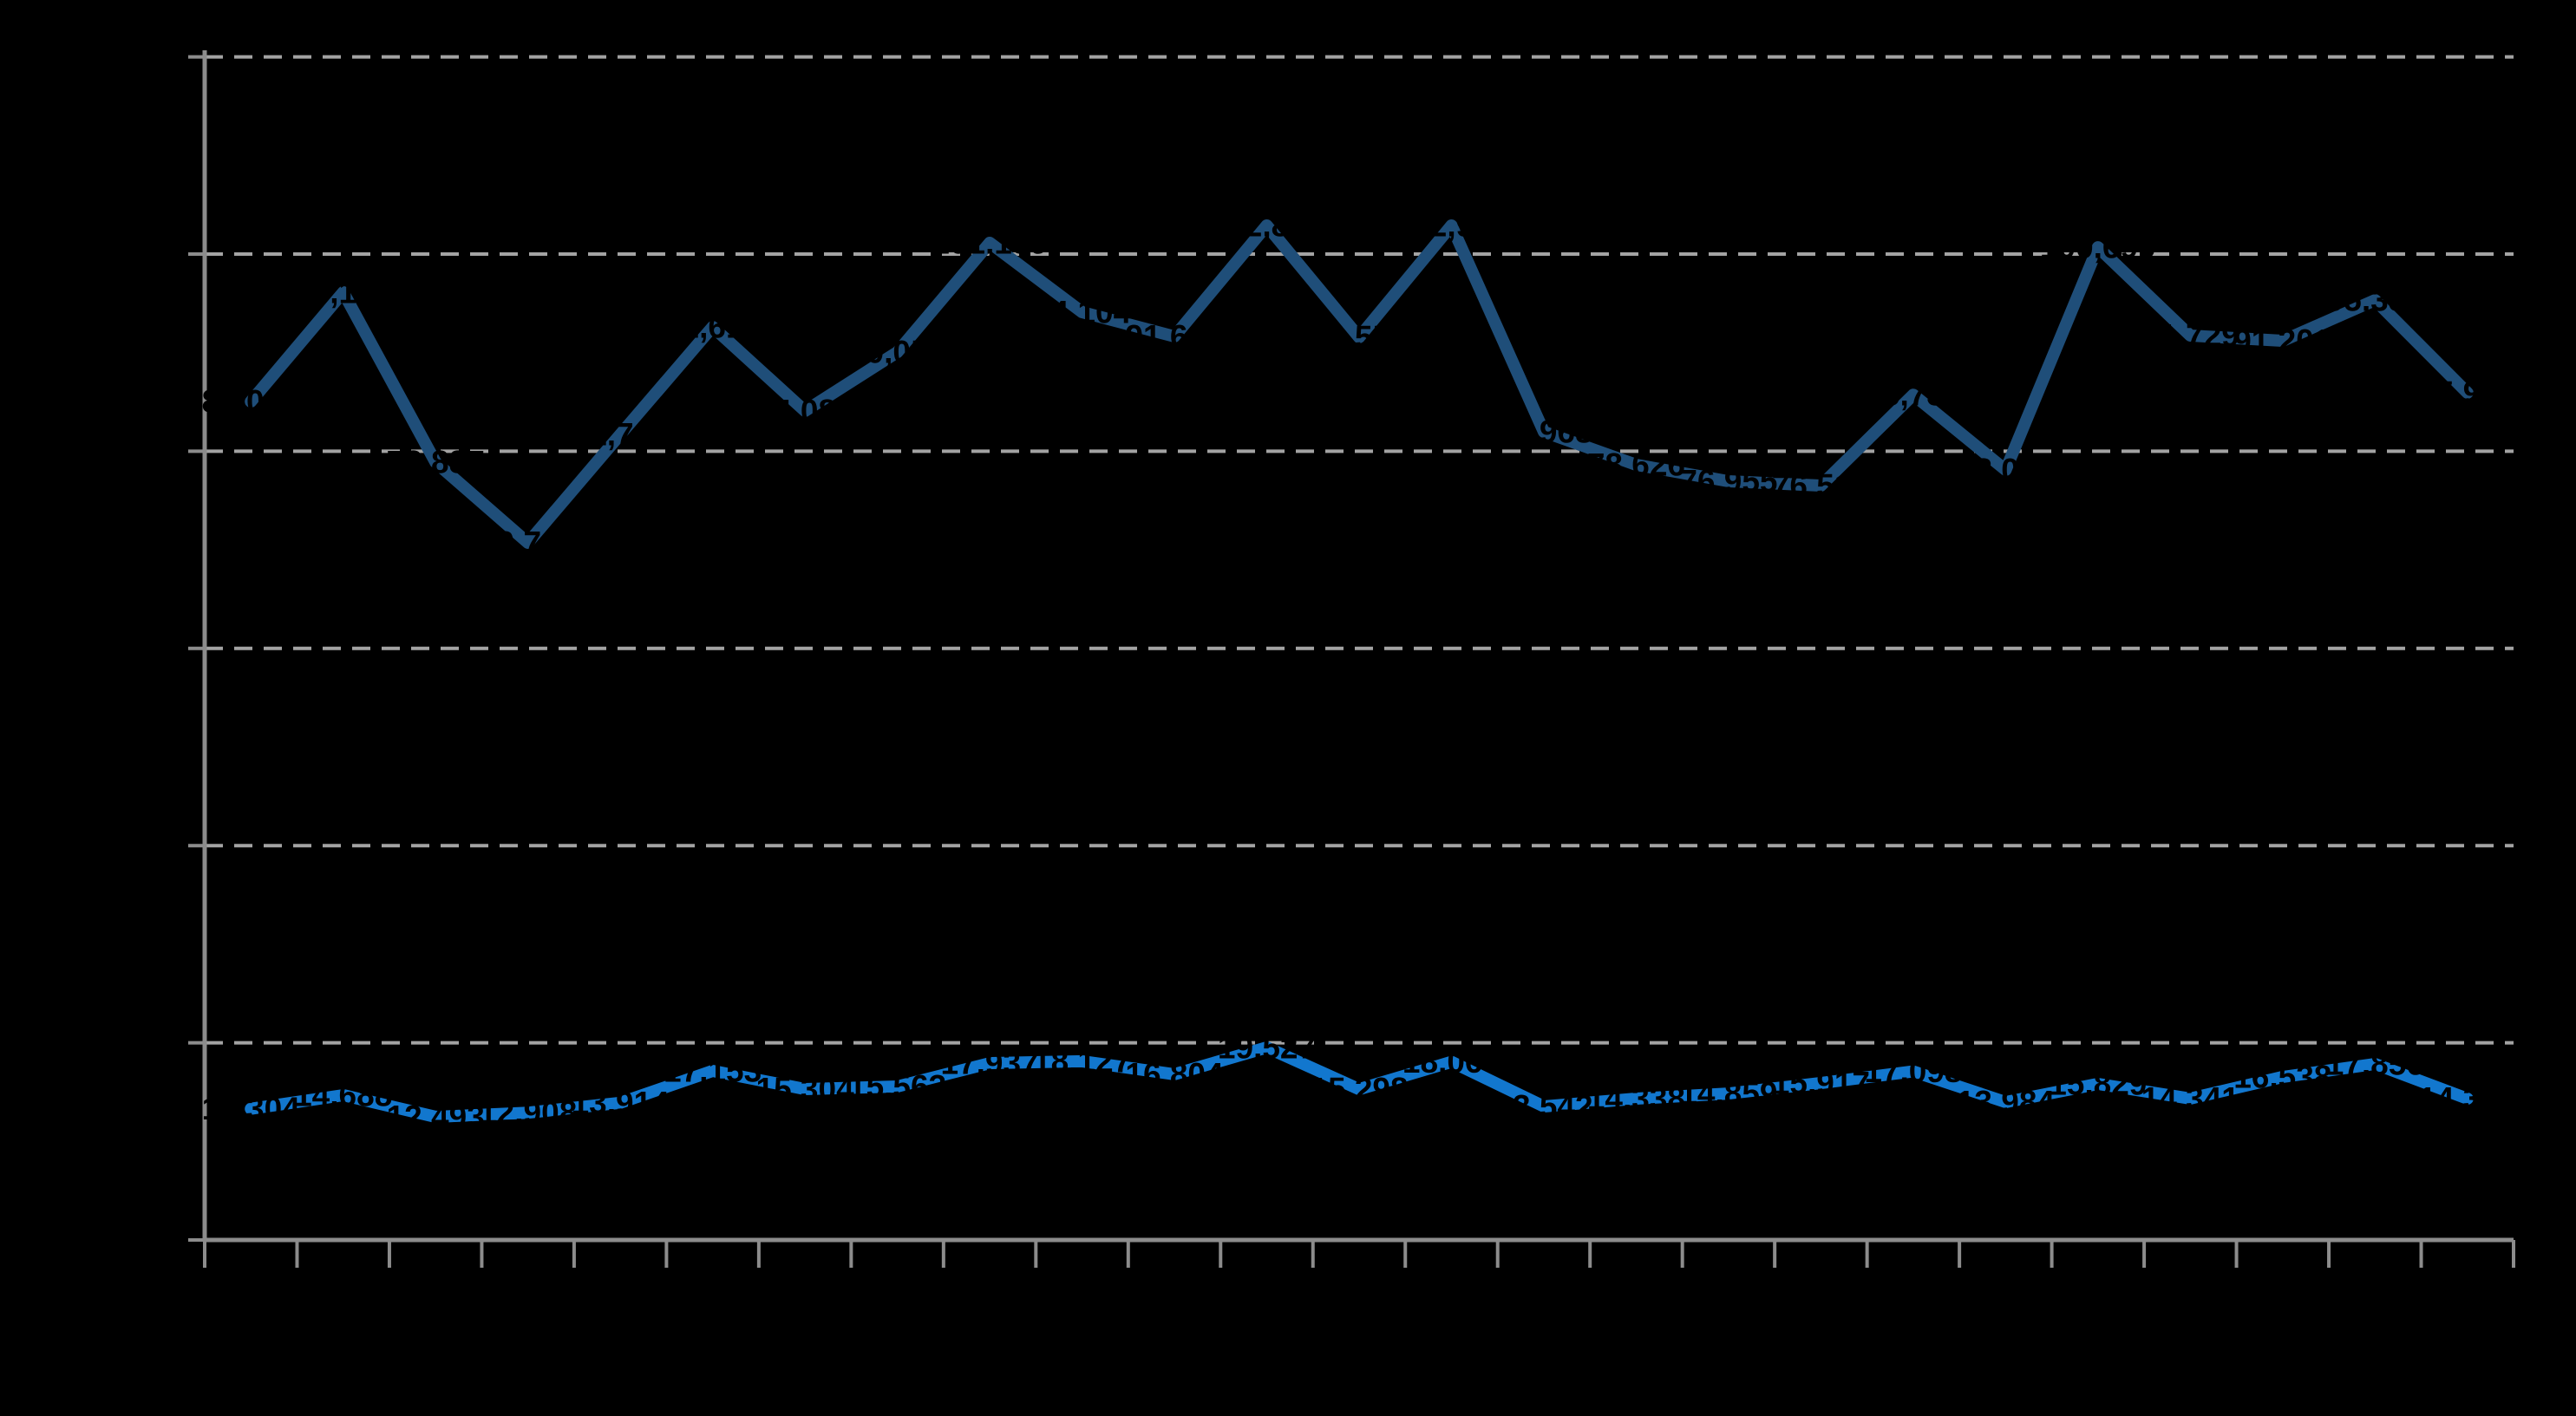 The image size is (2576, 1416). I want to click on data-label: 76,955, so click(1728, 482).